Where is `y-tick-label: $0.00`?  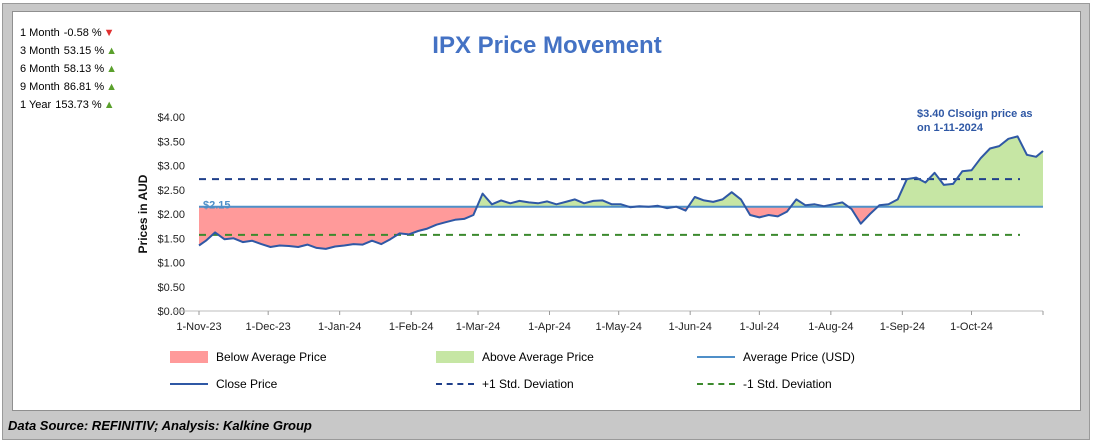 y-tick-label: $0.00 is located at coordinates (171, 312).